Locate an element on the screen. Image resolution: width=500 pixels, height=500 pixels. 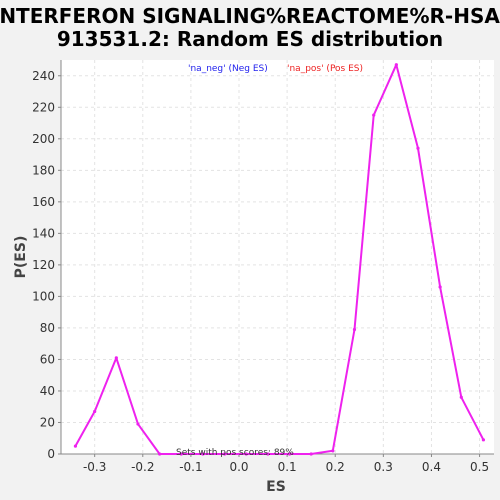
x-tick-label: 0.4 is located at coordinates (431, 467).